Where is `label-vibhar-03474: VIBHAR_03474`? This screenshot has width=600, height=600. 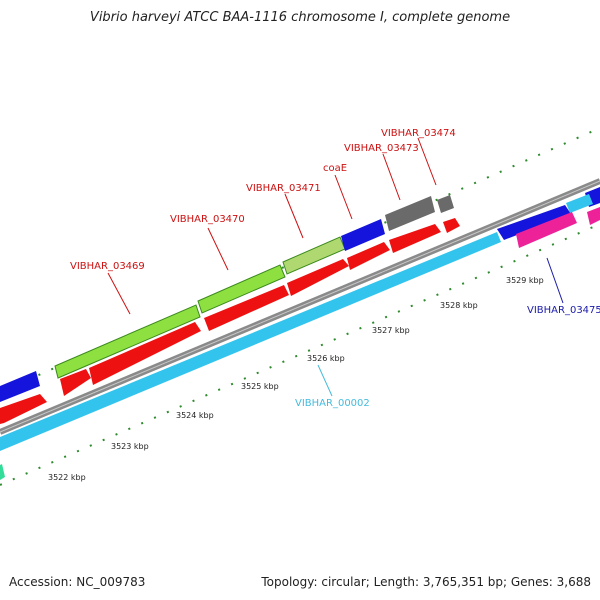
label-vibhar-03474: VIBHAR_03474 is located at coordinates (418, 133).